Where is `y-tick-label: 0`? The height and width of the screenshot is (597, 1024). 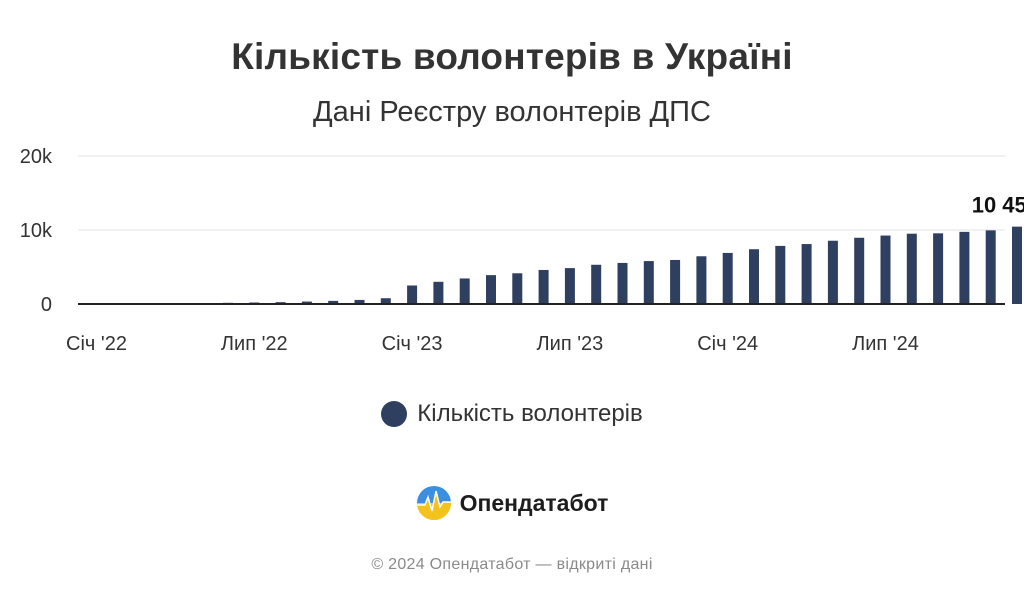
y-tick-label: 0 is located at coordinates (46, 305).